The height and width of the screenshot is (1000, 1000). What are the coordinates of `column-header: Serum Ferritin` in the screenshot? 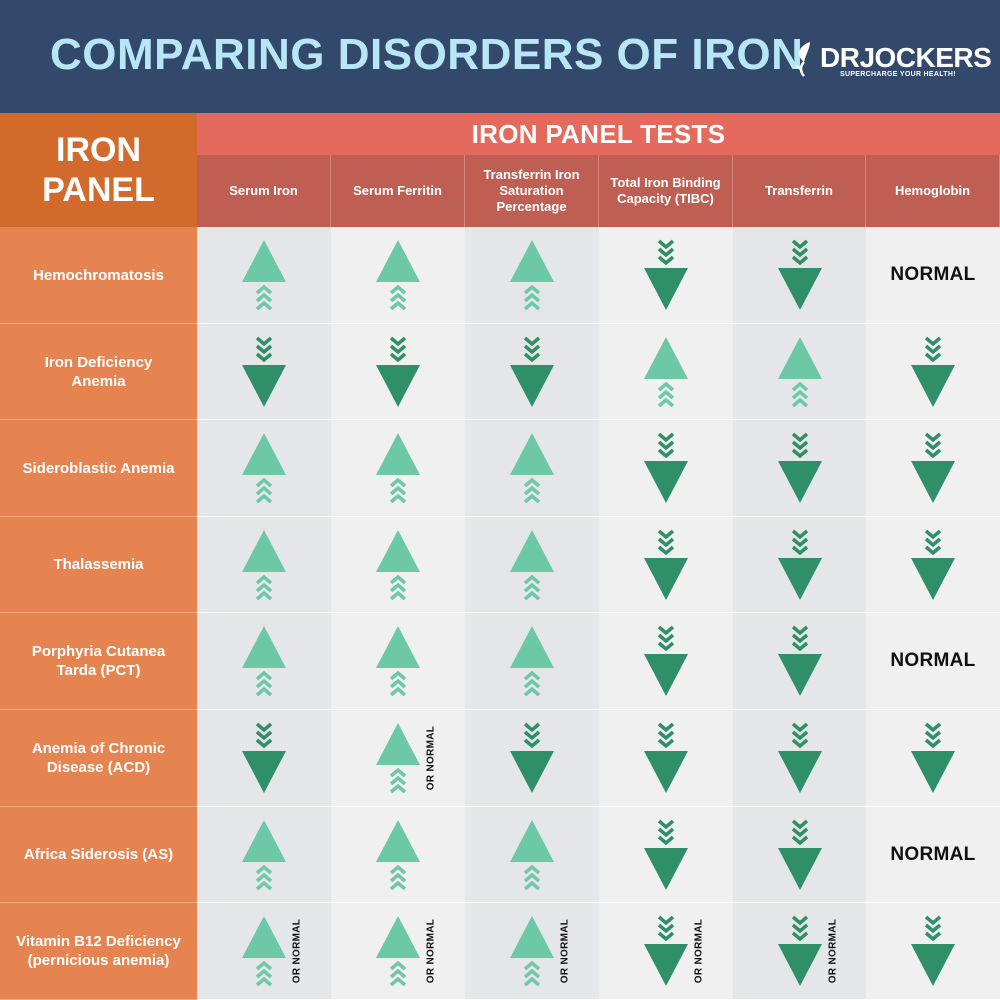 It's located at (398, 191).